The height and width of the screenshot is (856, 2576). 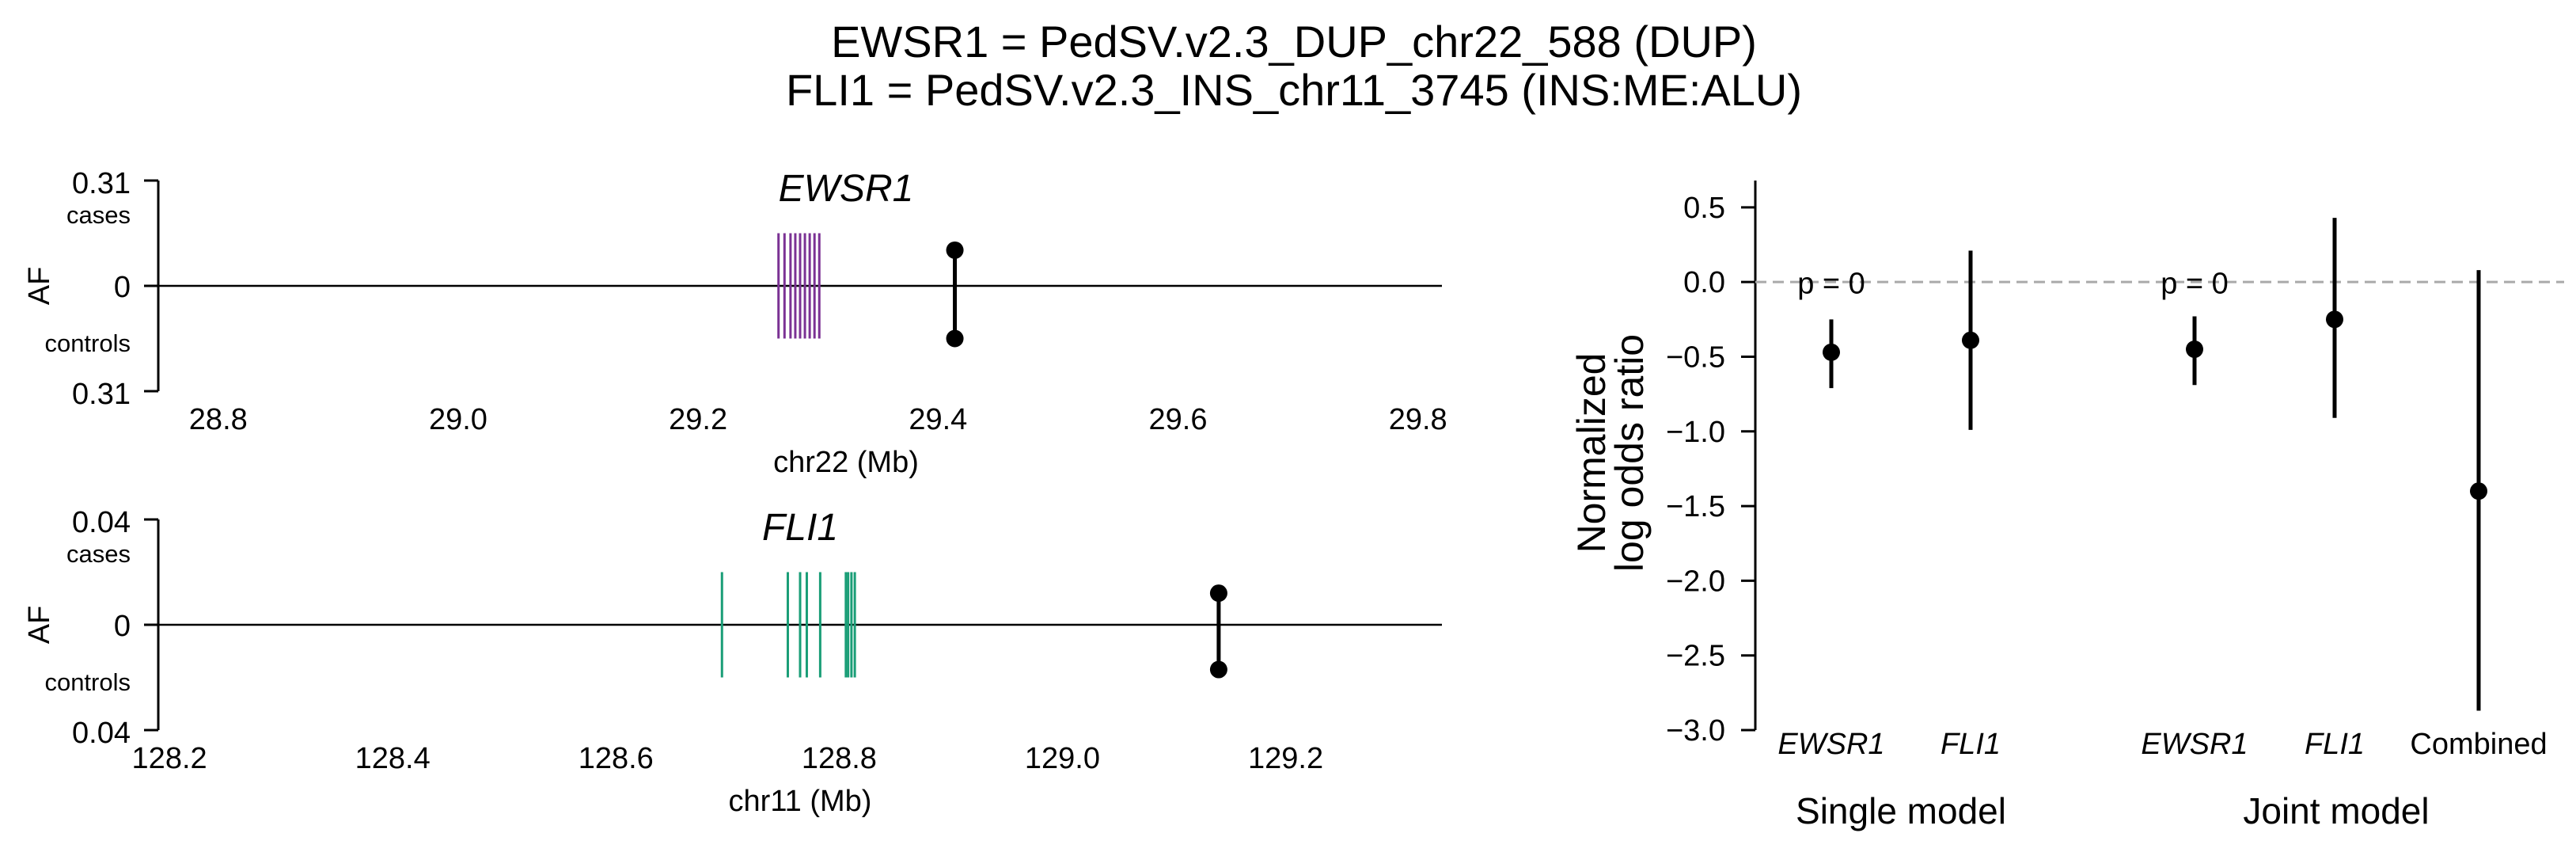 I want to click on ewsr1-x-tick-3: 29.4, so click(x=938, y=420).